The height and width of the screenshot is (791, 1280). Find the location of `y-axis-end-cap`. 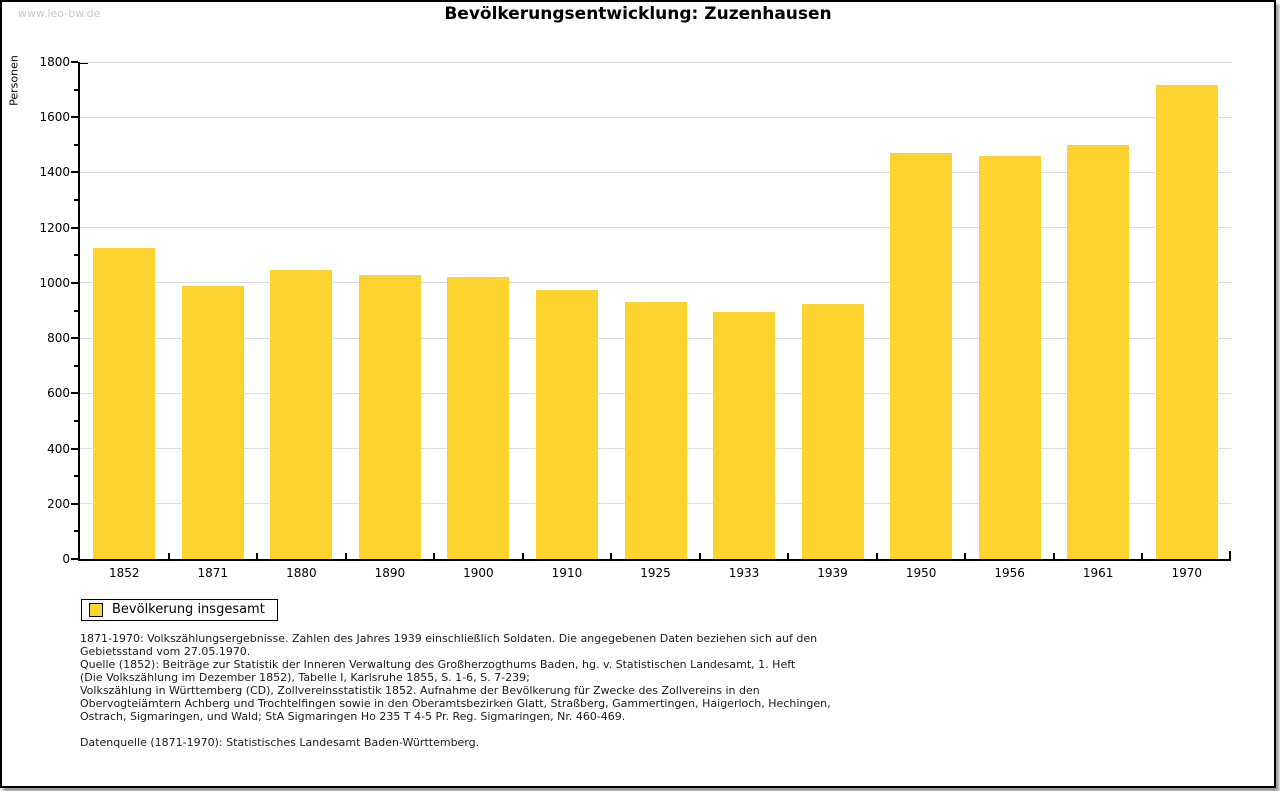

y-axis-end-cap is located at coordinates (84, 63).